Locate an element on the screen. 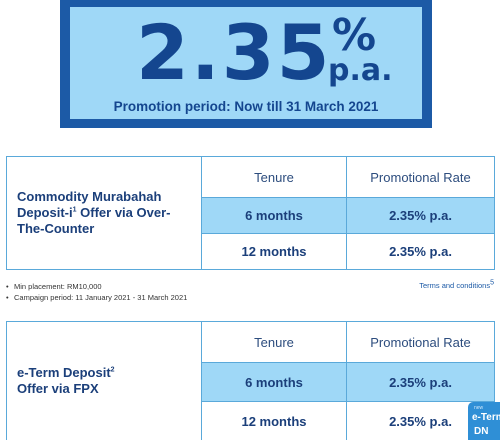 This screenshot has width=500, height=440. badge-line2: DN is located at coordinates (481, 431).